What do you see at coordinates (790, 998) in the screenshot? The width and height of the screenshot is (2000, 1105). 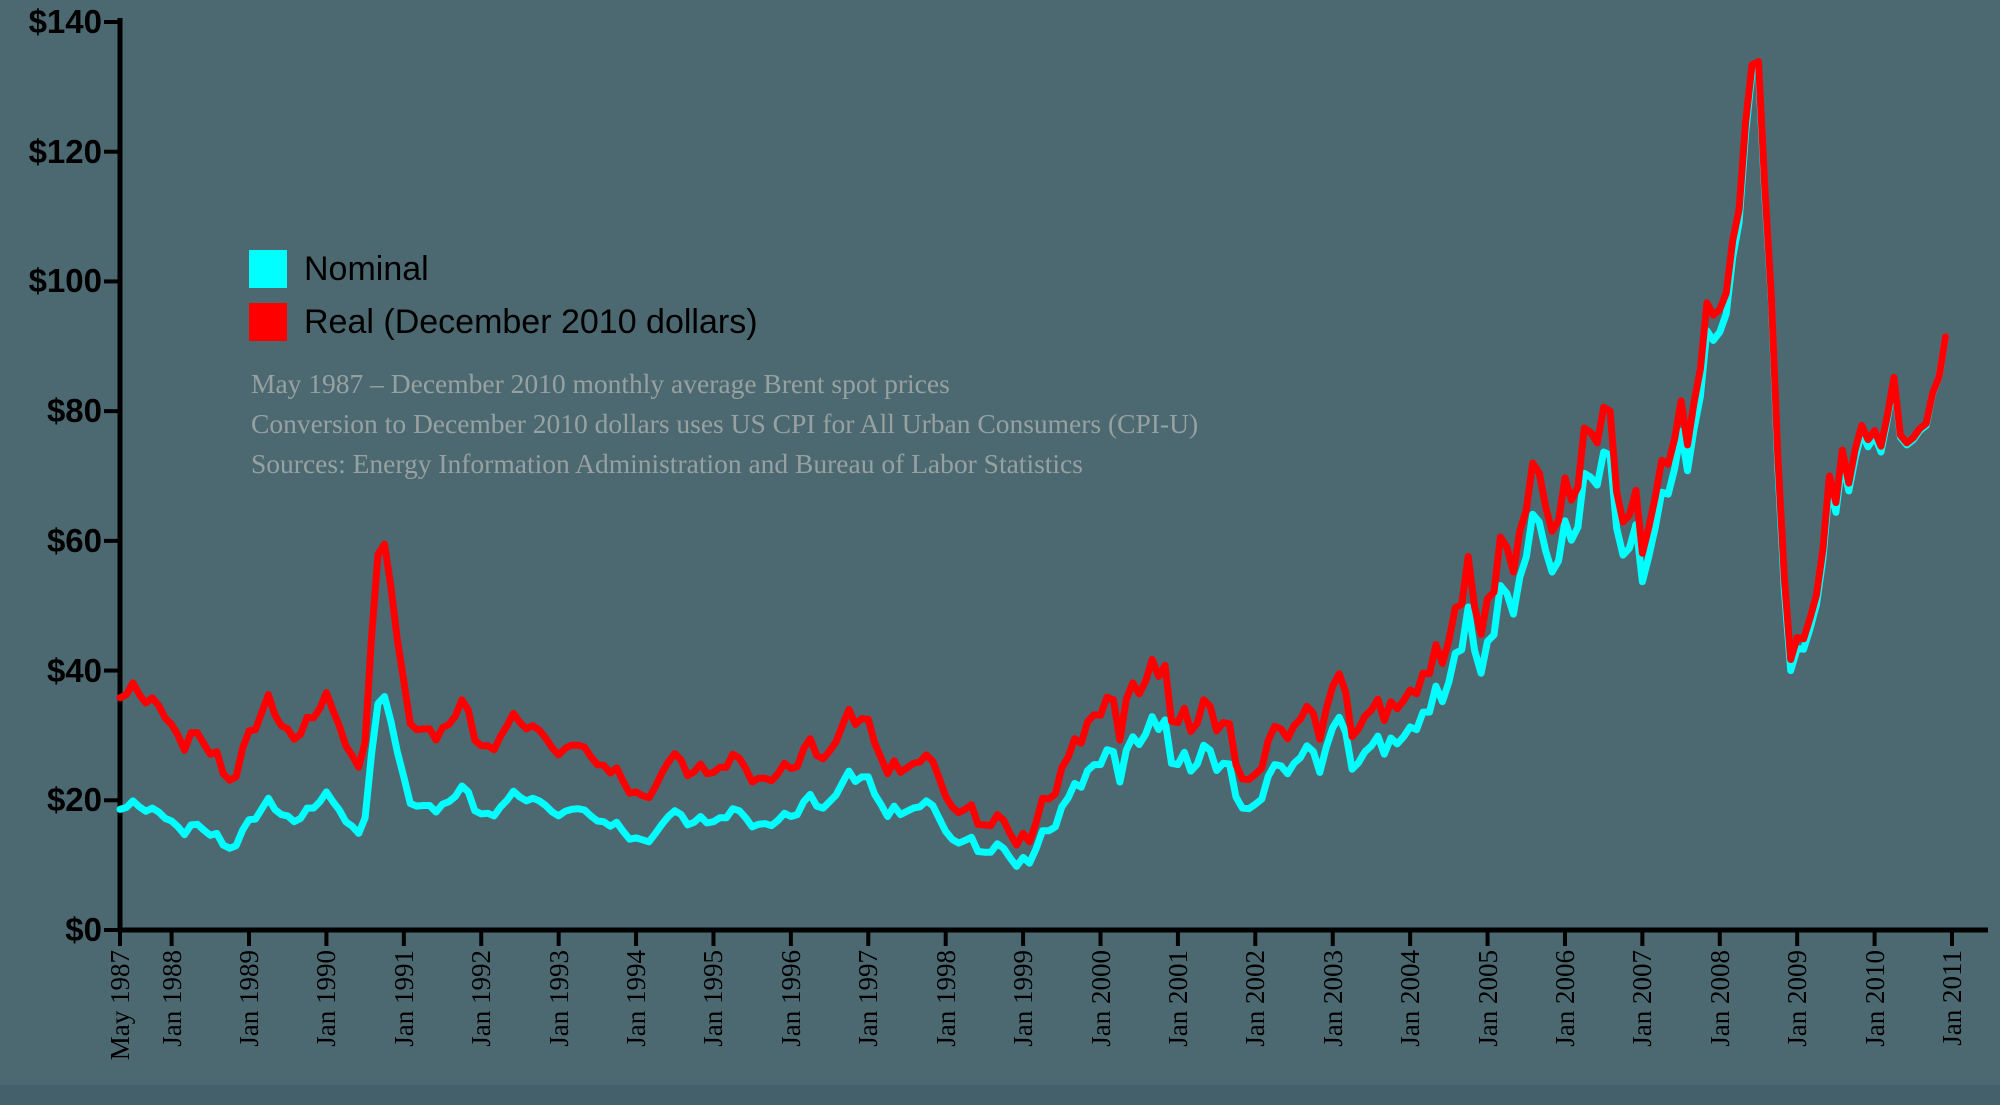 I see `x-tick-label: Jan 1996` at bounding box center [790, 998].